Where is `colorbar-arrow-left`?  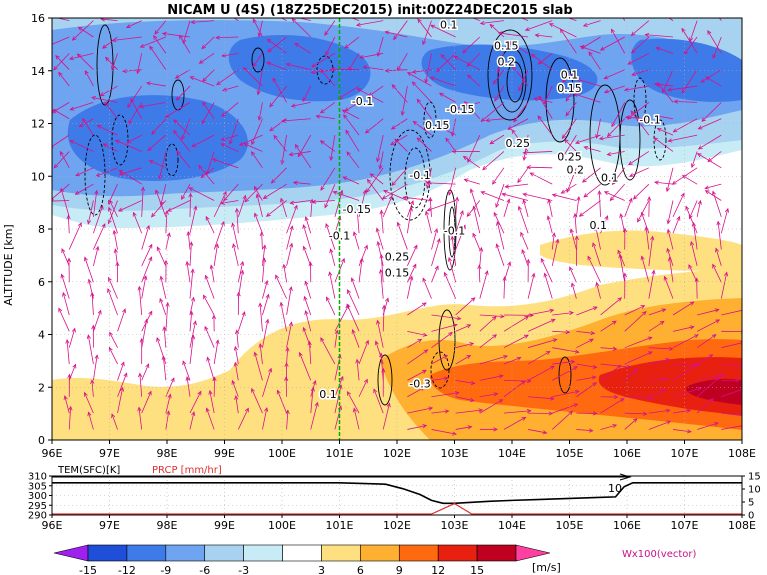 colorbar-arrow-left is located at coordinates (71, 553).